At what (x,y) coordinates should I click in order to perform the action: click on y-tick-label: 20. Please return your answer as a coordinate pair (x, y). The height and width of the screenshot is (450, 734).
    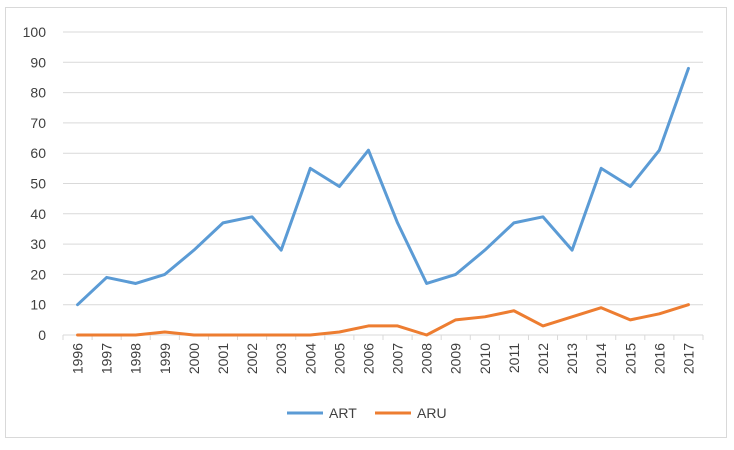
    Looking at the image, I should click on (38, 274).